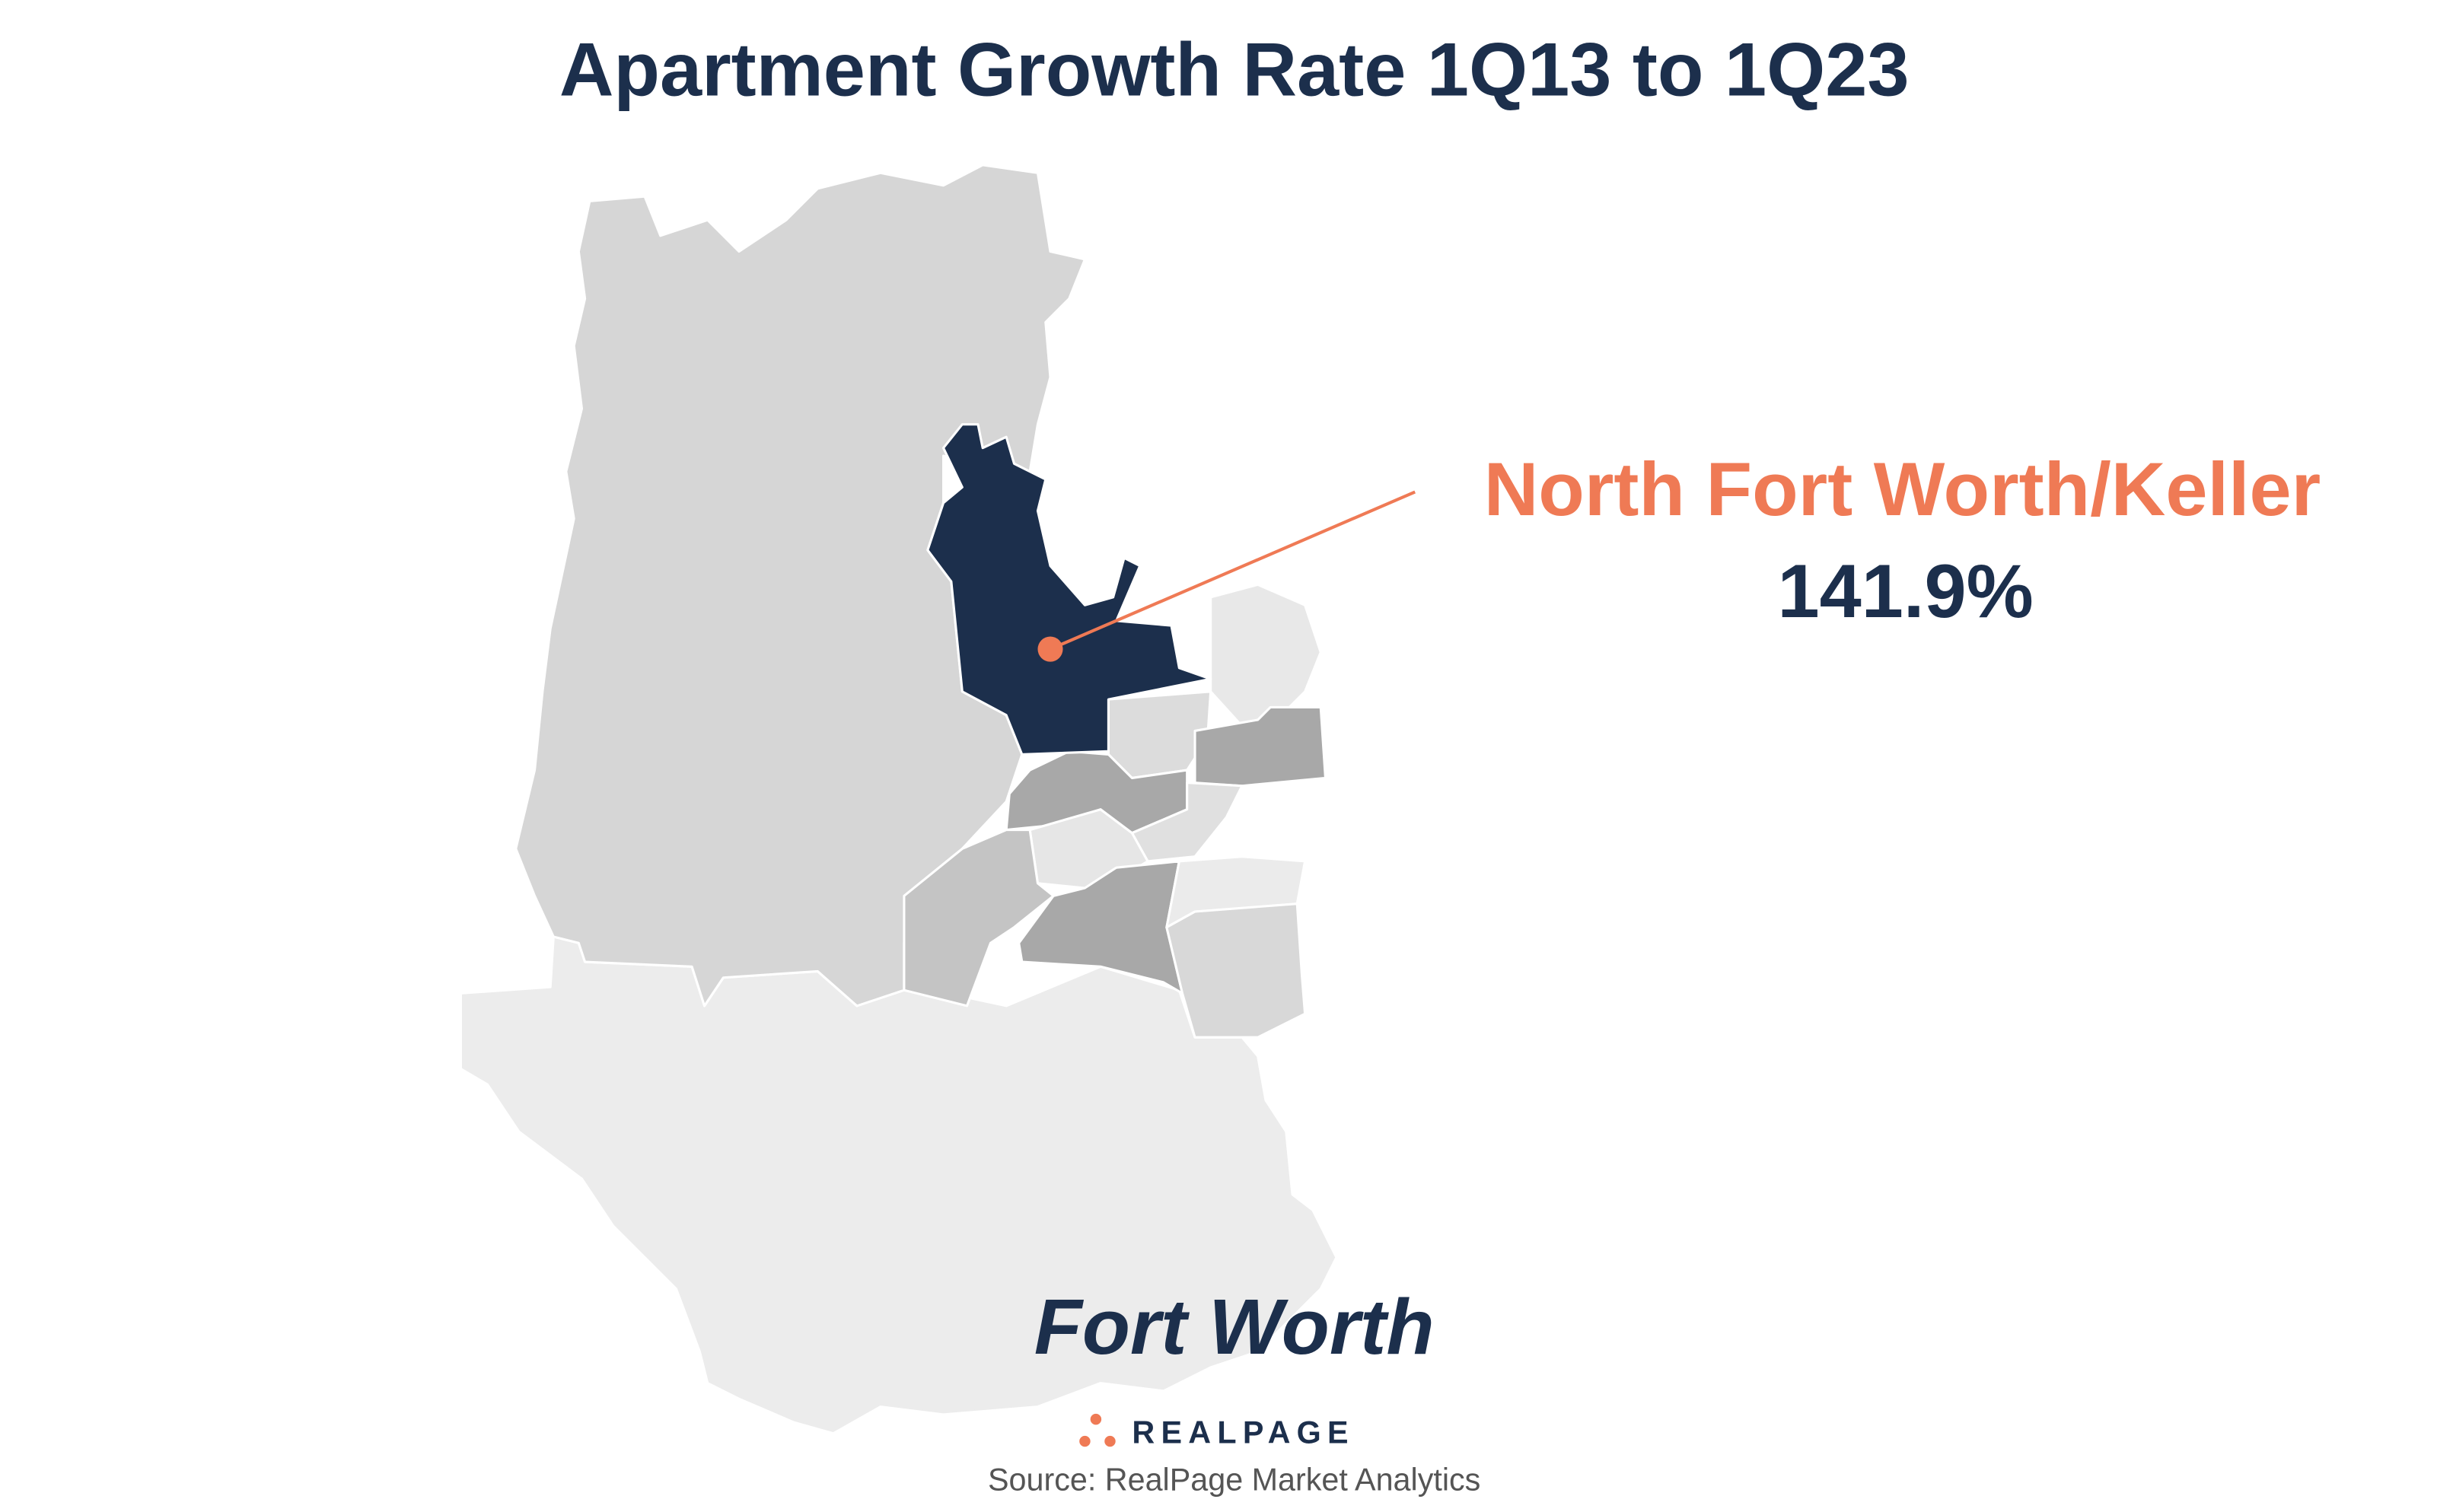 The height and width of the screenshot is (1512, 2437). Describe the element at coordinates (1234, 69) in the screenshot. I see `title: Apartment Growth Rate 1Q13 to 1Q23` at that location.